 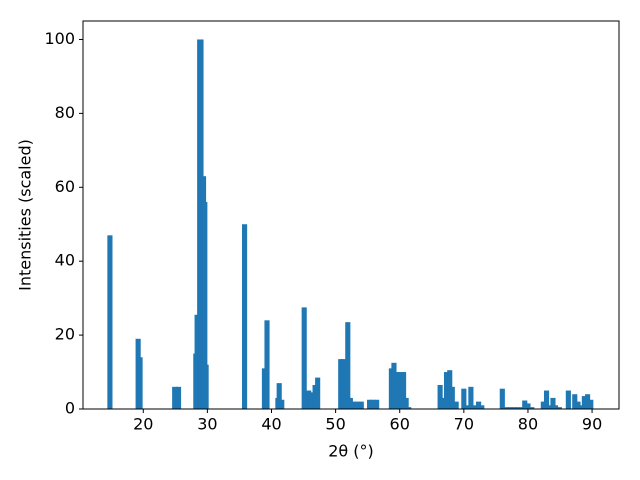 What do you see at coordinates (25, 215) in the screenshot?
I see `y-axis-label: Intensities (scaled)` at bounding box center [25, 215].